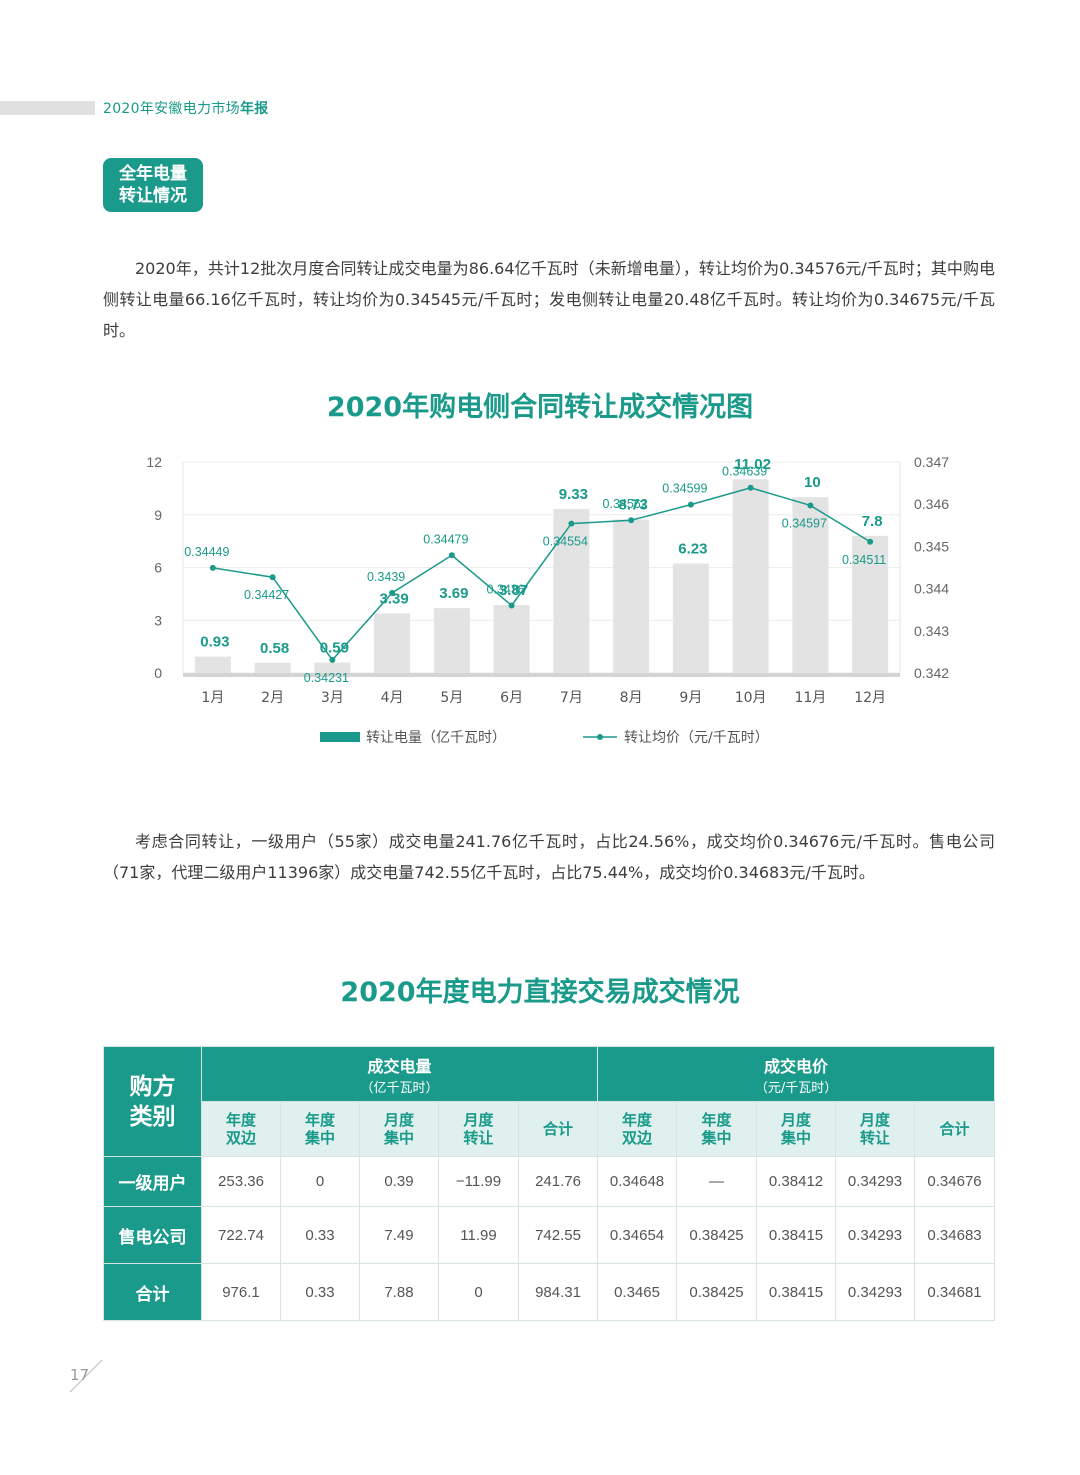  I want to click on sub-header: 合计, so click(558, 1129).